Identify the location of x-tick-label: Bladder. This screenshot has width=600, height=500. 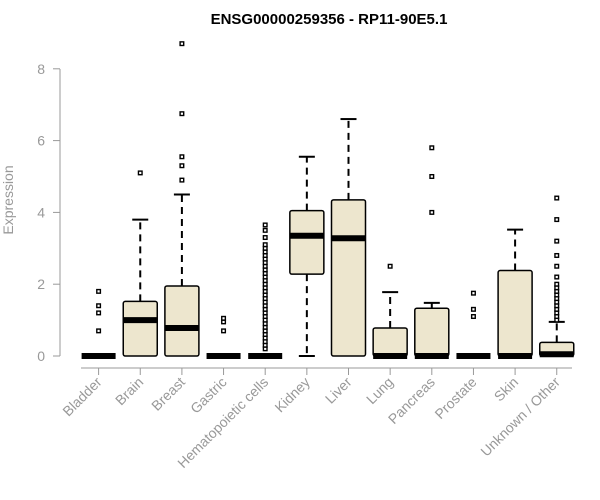
(82, 397).